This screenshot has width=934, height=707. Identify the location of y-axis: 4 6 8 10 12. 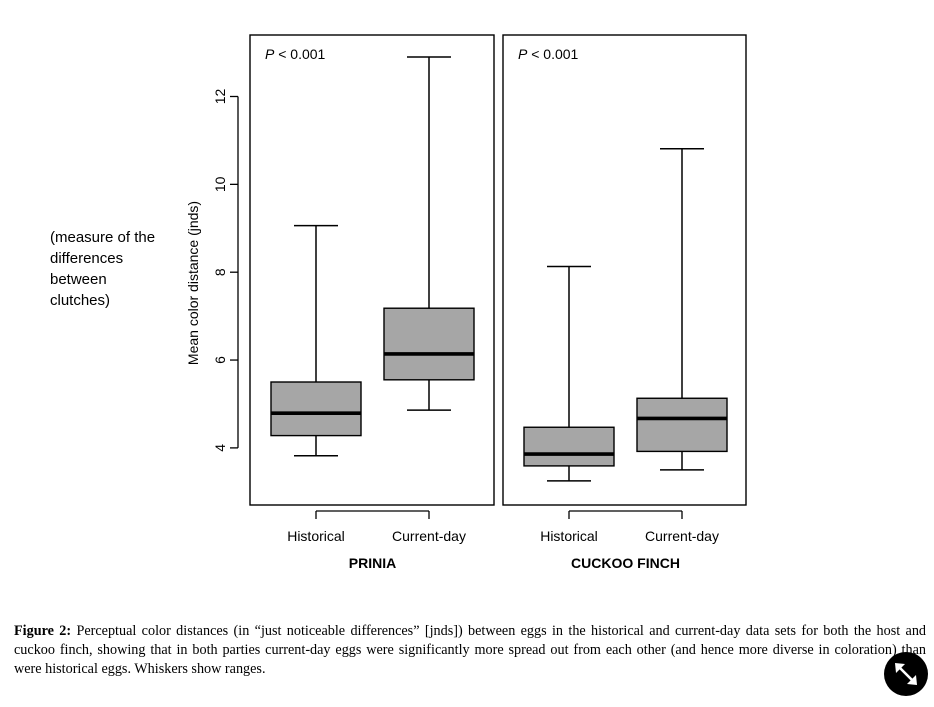
(225, 270).